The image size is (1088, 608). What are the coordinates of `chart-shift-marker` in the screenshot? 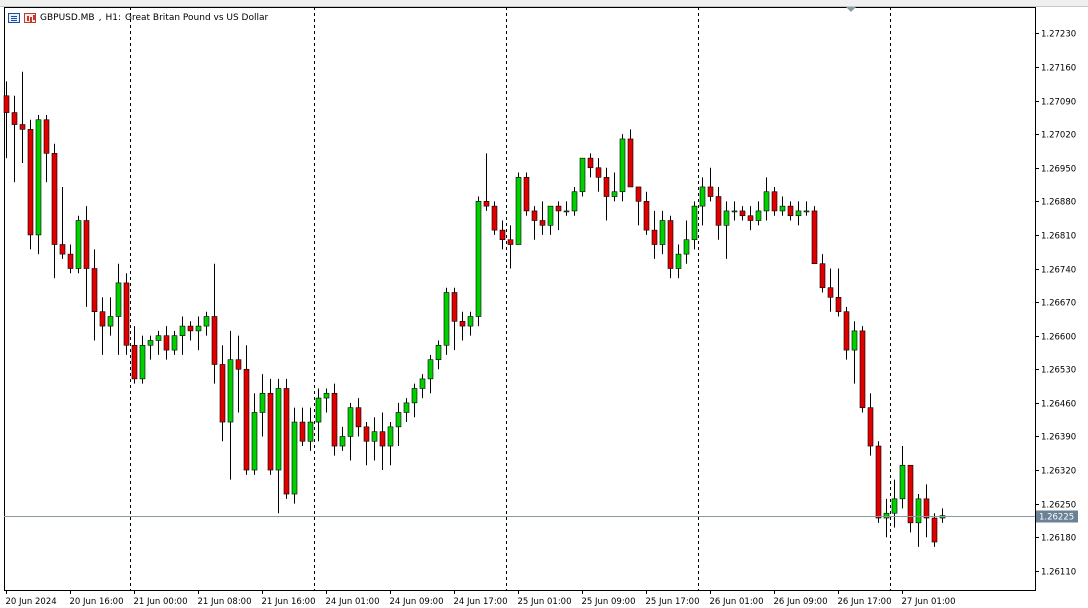 It's located at (851, 9).